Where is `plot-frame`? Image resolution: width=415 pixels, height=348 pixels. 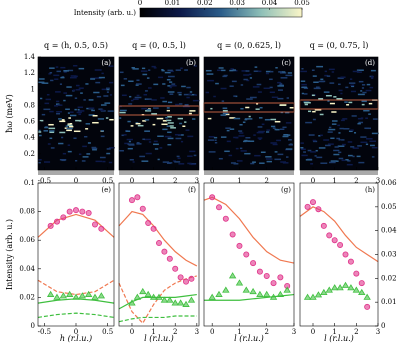 plot-frame is located at coordinates (249, 254).